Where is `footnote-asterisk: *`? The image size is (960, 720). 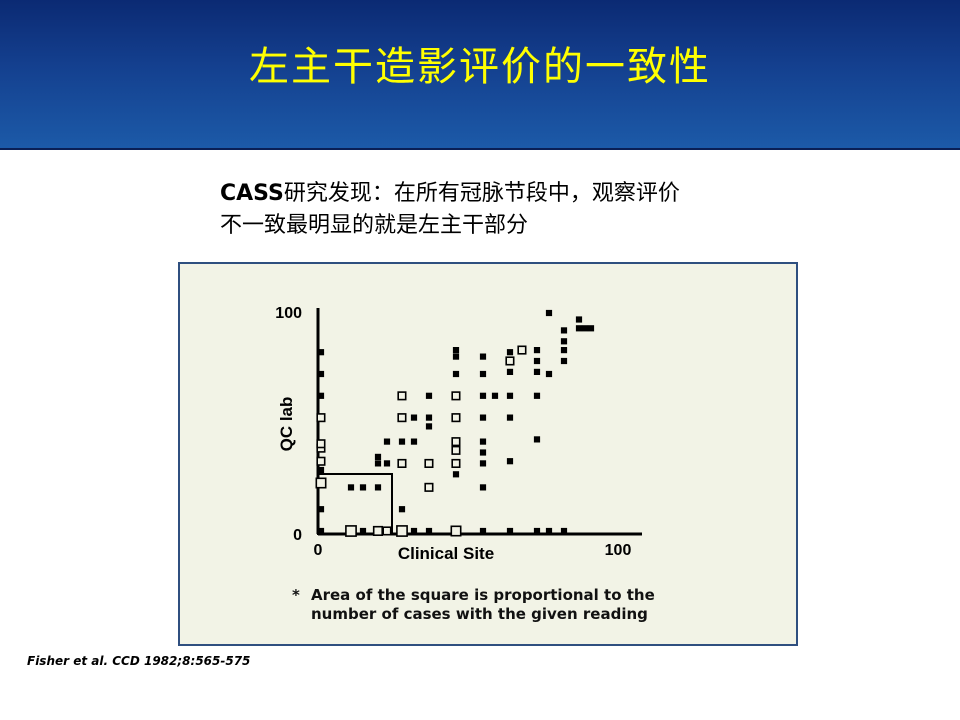
footnote-asterisk: * is located at coordinates (296, 595).